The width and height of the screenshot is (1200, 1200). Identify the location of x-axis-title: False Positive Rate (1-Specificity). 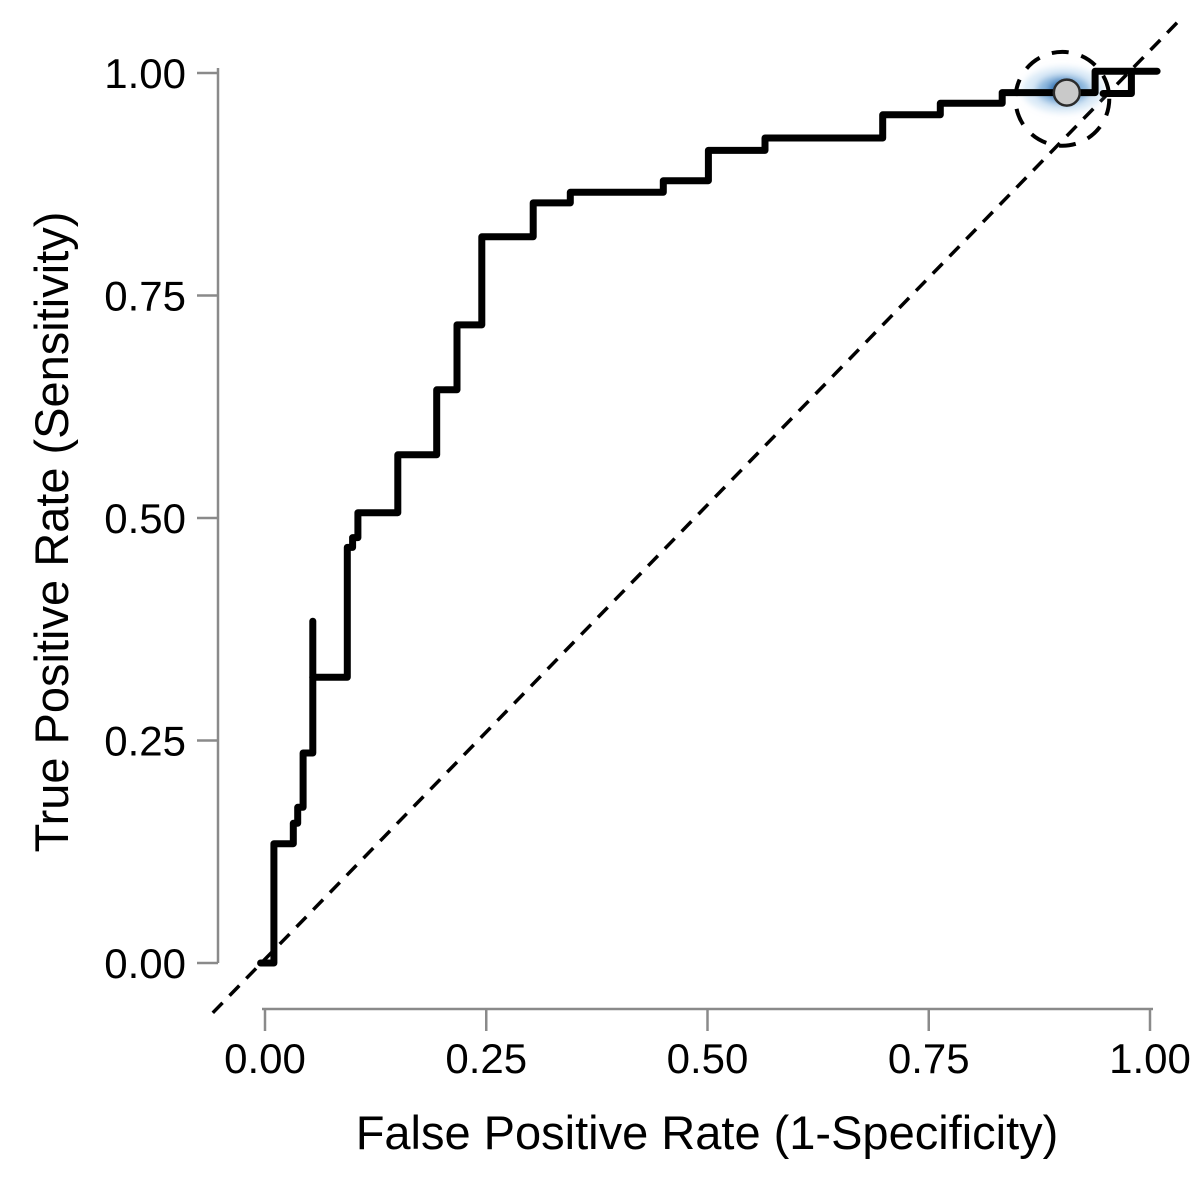
(707, 1132).